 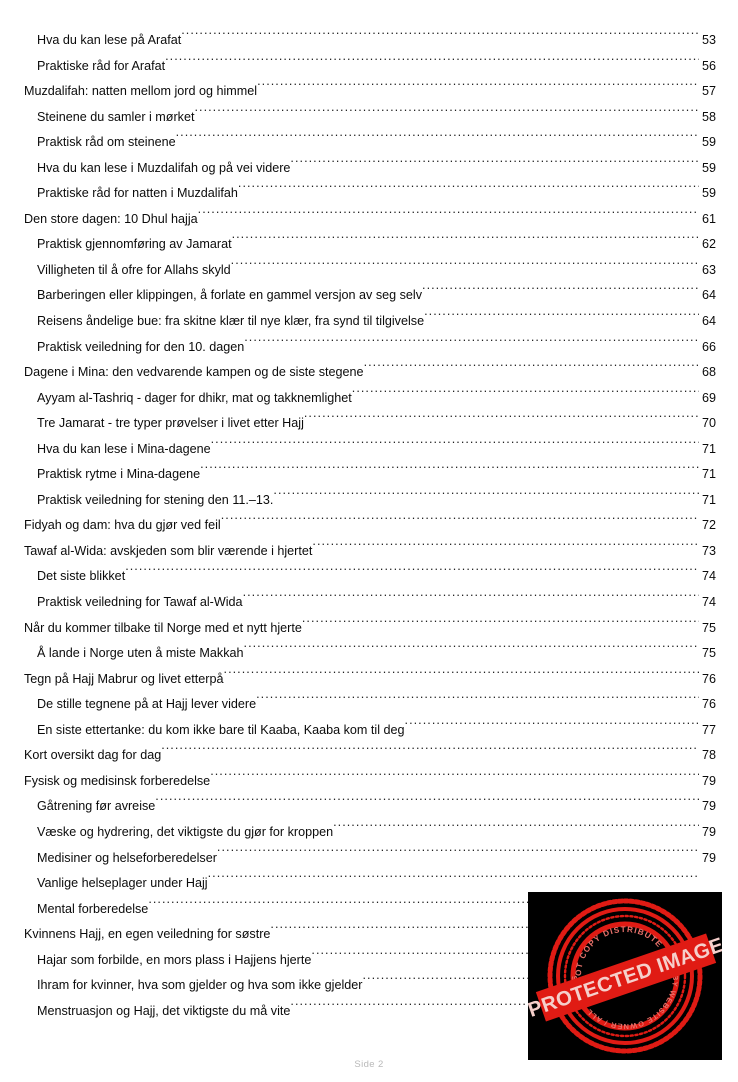 What do you see at coordinates (369, 475) in the screenshot?
I see `toc-entry: Praktisk rytme i Mina-dagene 71` at bounding box center [369, 475].